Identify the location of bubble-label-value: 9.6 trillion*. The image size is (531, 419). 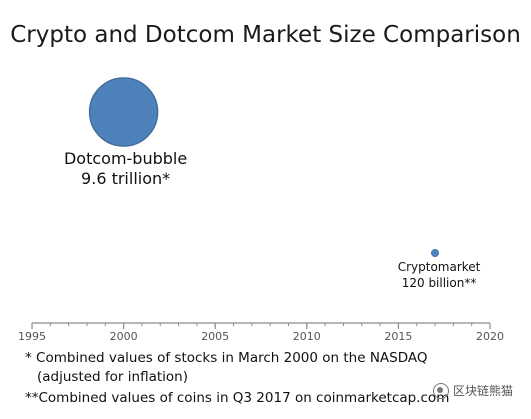
(125, 178).